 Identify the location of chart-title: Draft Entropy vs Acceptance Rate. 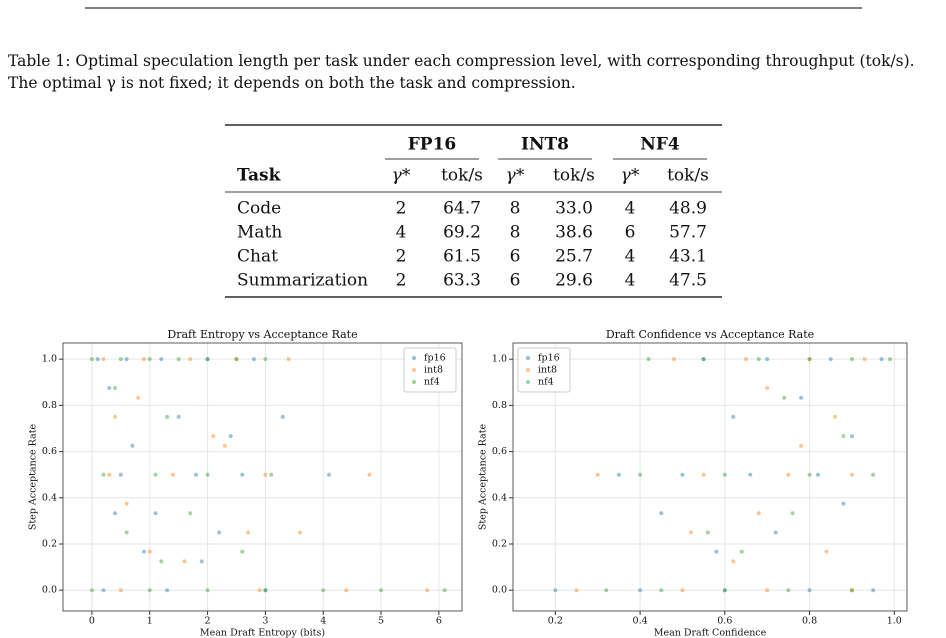
(262, 334).